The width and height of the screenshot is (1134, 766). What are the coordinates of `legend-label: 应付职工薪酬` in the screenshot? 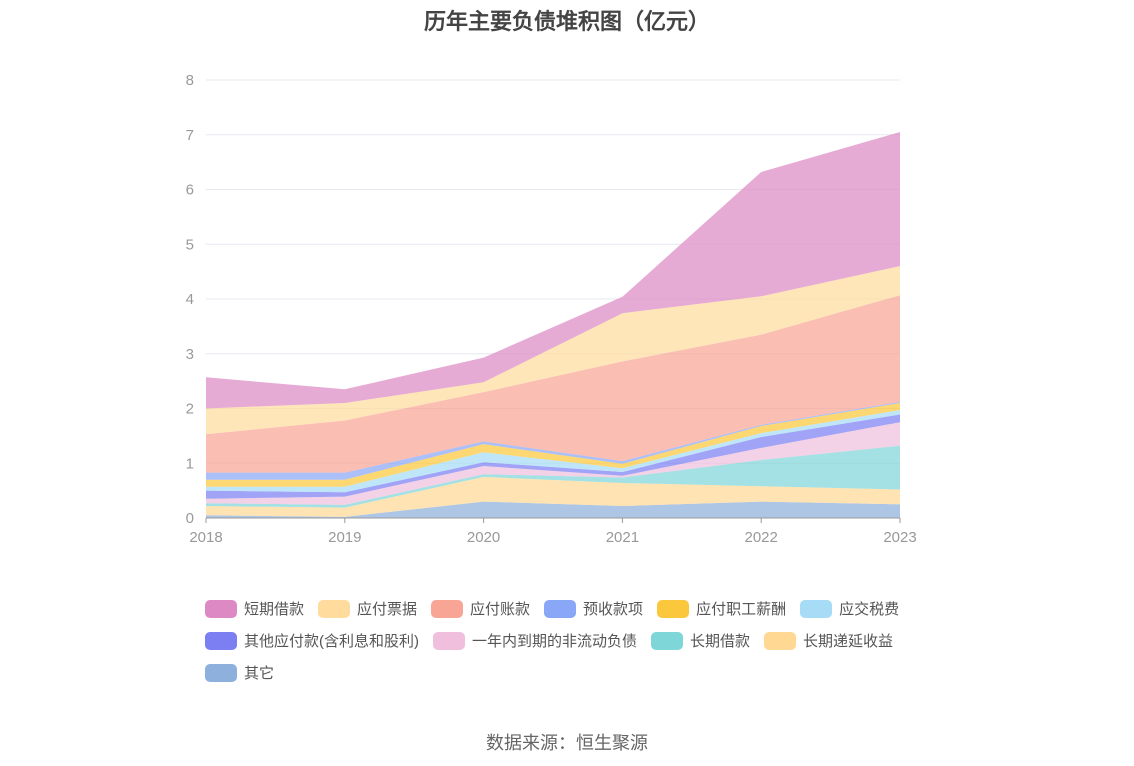 It's located at (741, 609).